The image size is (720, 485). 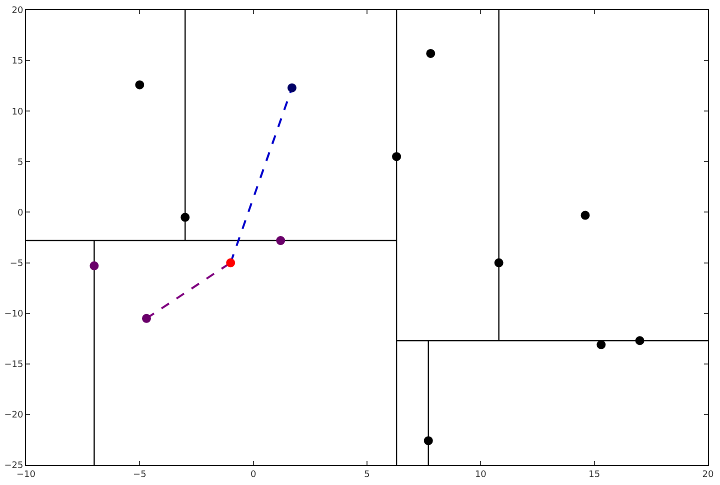 What do you see at coordinates (18, 112) in the screenshot?
I see `y-tick-label: 10` at bounding box center [18, 112].